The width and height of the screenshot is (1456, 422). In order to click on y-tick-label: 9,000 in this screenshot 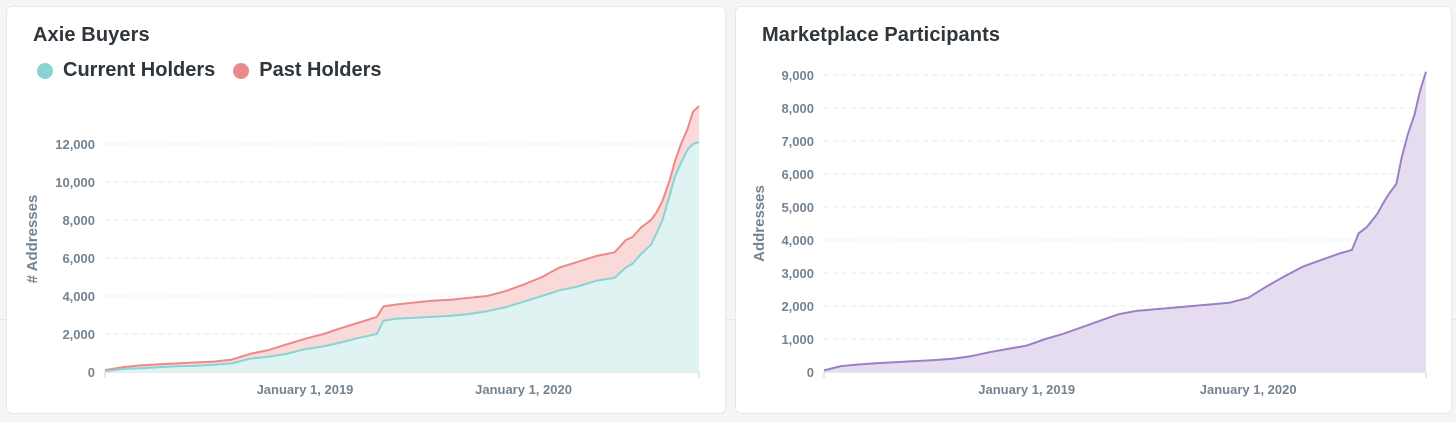, I will do `click(797, 75)`.